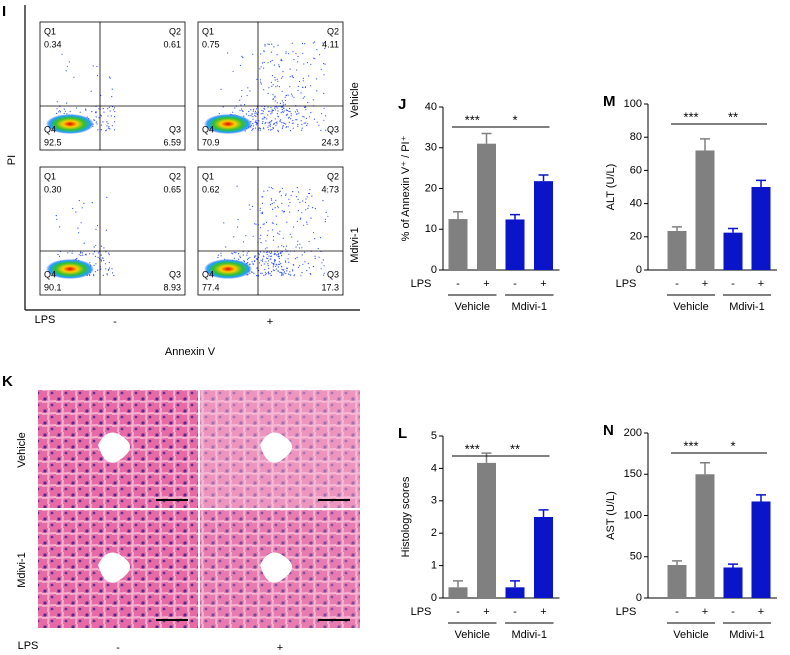  I want to click on lps-value: +, so click(270, 322).